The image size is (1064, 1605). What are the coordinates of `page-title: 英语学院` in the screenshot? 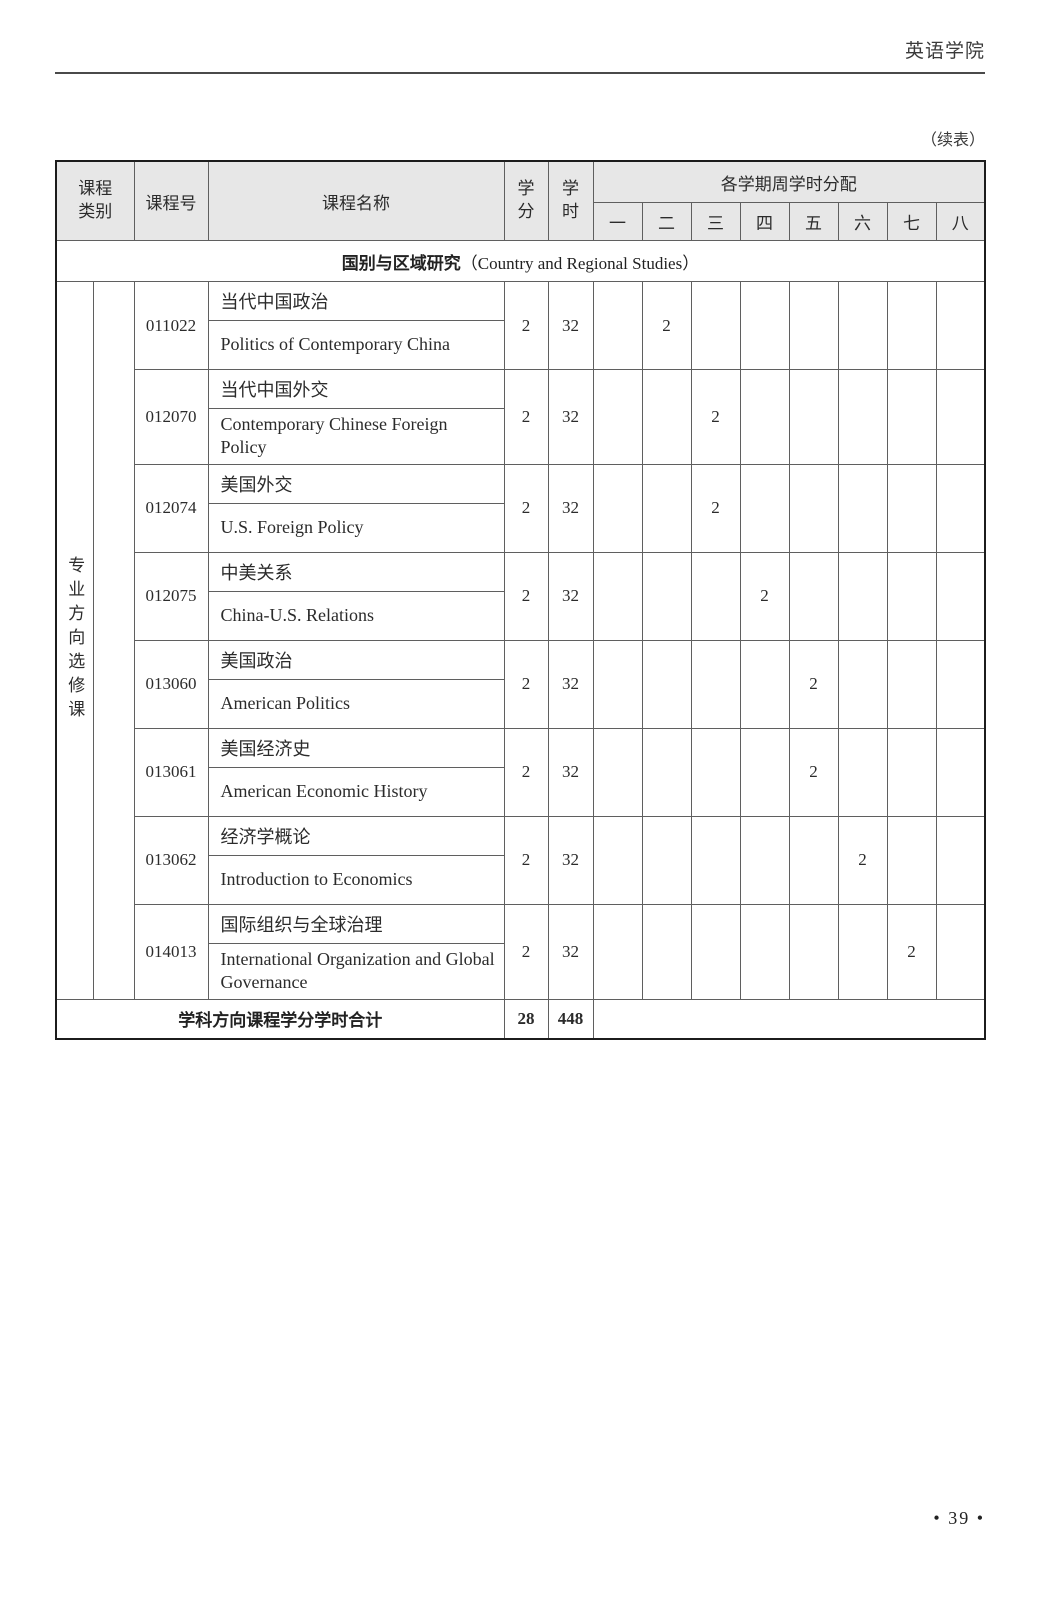 It's located at (944, 51).